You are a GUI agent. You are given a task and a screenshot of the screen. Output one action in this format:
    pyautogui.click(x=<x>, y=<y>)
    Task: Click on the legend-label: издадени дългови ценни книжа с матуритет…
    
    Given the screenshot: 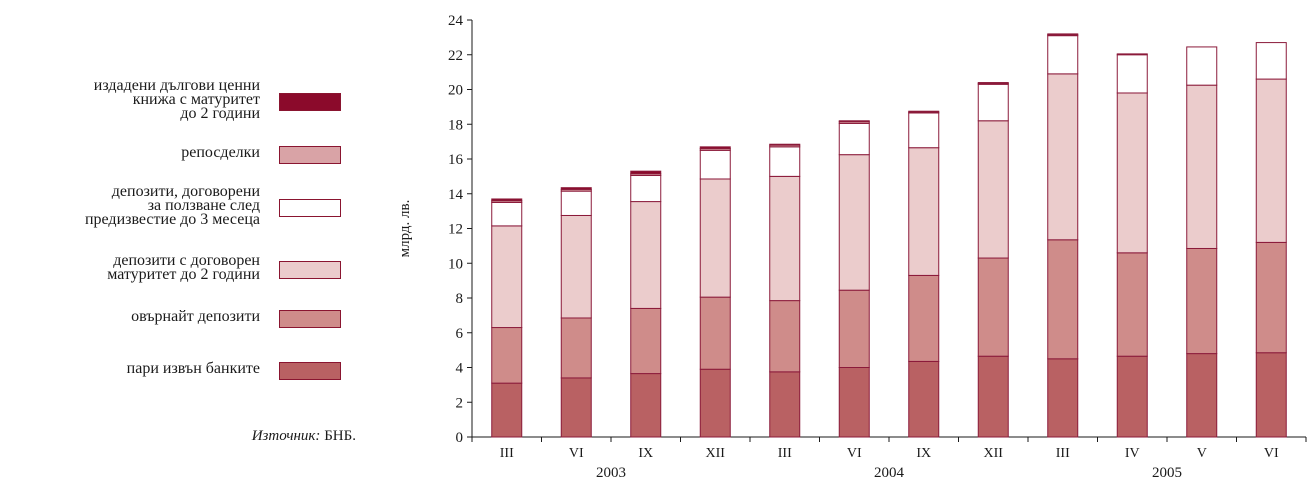 What is the action you would take?
    pyautogui.click(x=176, y=99)
    